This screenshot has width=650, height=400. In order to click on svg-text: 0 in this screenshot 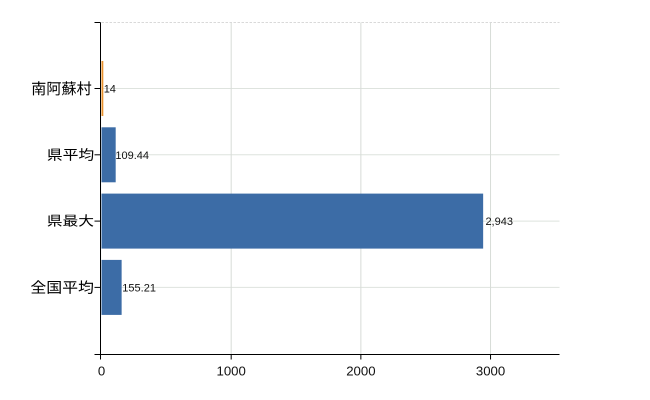, I will do `click(101, 370)`.